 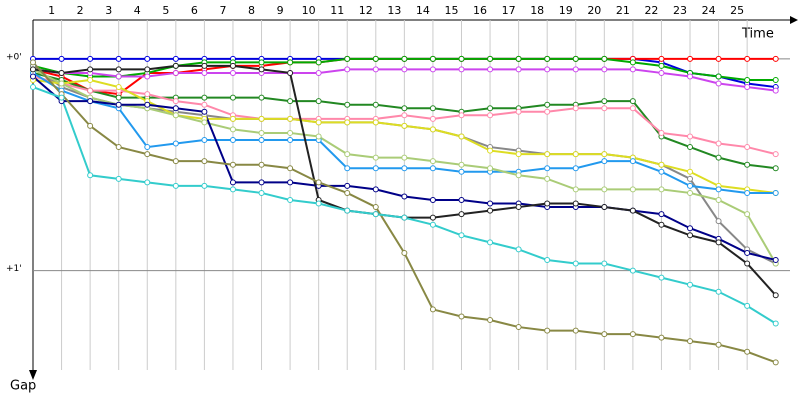 What do you see at coordinates (566, 10) in the screenshot?
I see `x-tick-label: 19` at bounding box center [566, 10].